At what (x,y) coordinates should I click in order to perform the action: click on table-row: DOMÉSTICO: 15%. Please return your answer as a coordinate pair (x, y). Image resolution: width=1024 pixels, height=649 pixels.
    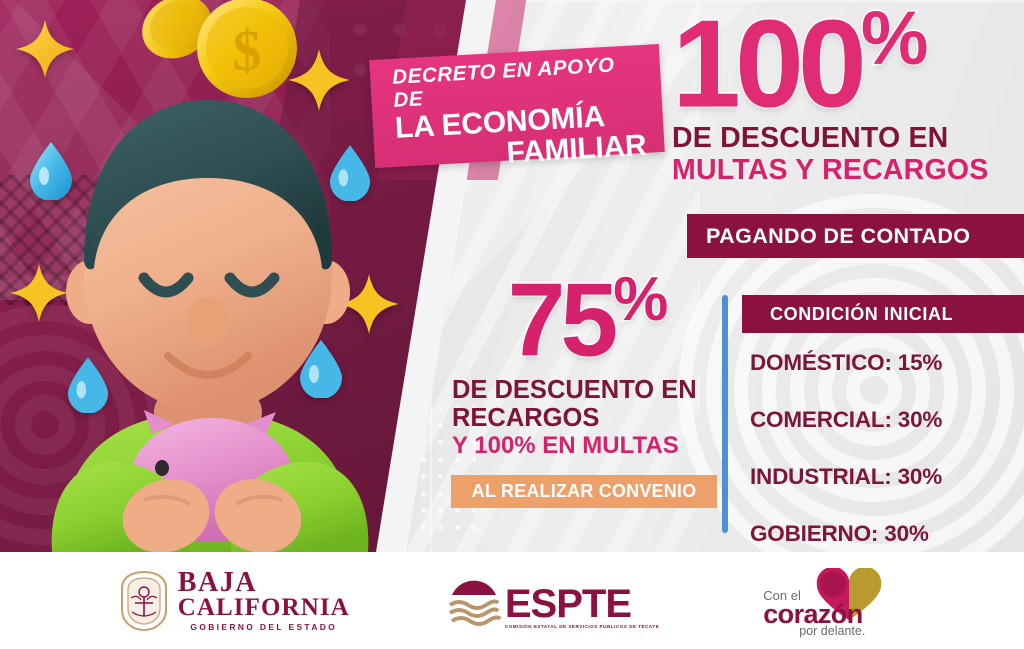
    Looking at the image, I should click on (846, 362).